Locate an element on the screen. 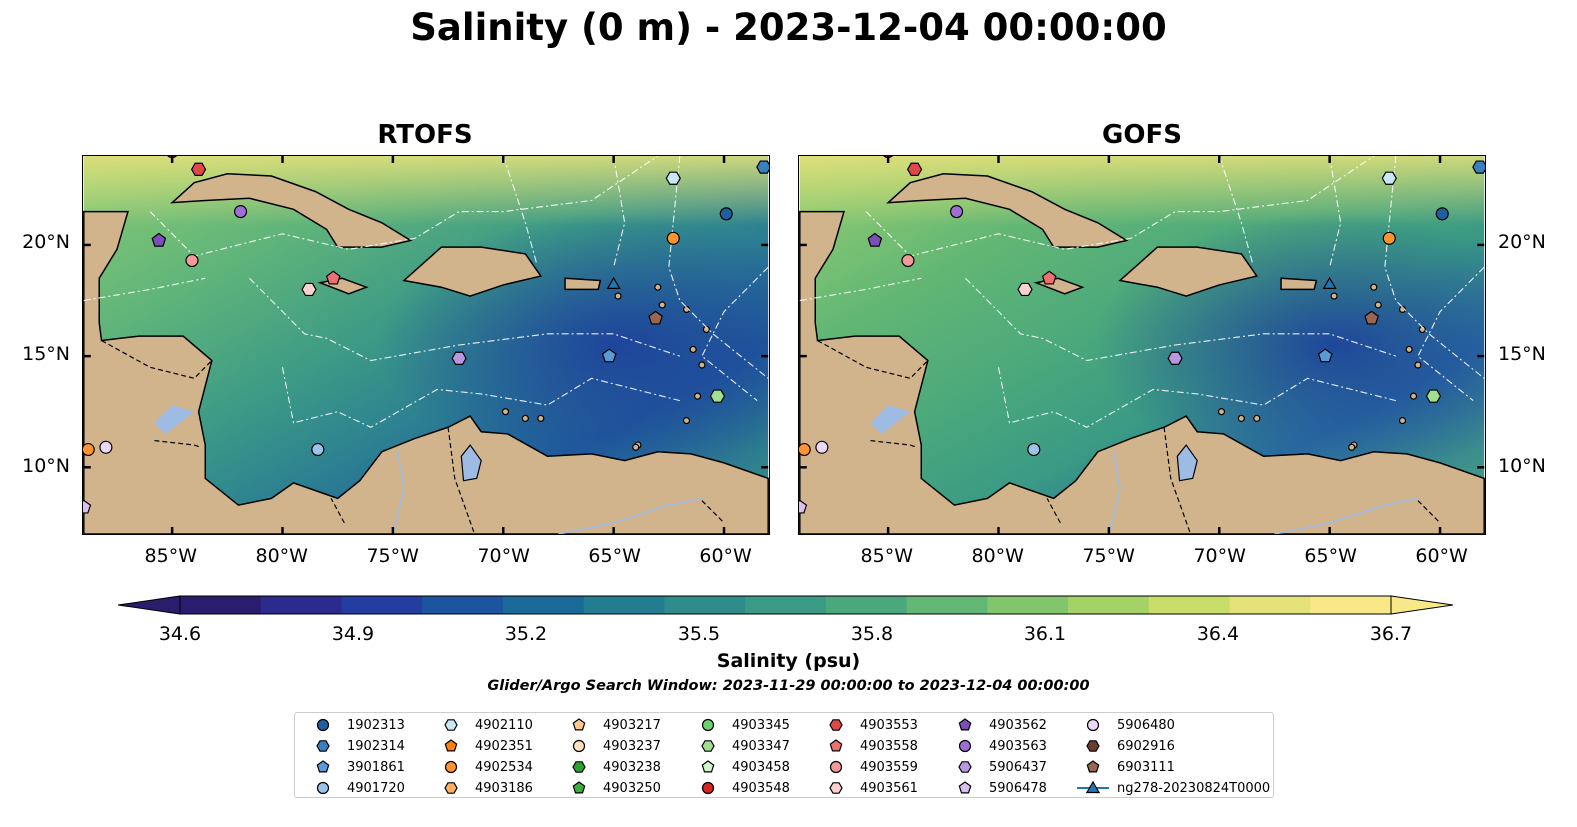 This screenshot has height=827, width=1577. colorbar-label: Salinity (psu) is located at coordinates (788, 661).